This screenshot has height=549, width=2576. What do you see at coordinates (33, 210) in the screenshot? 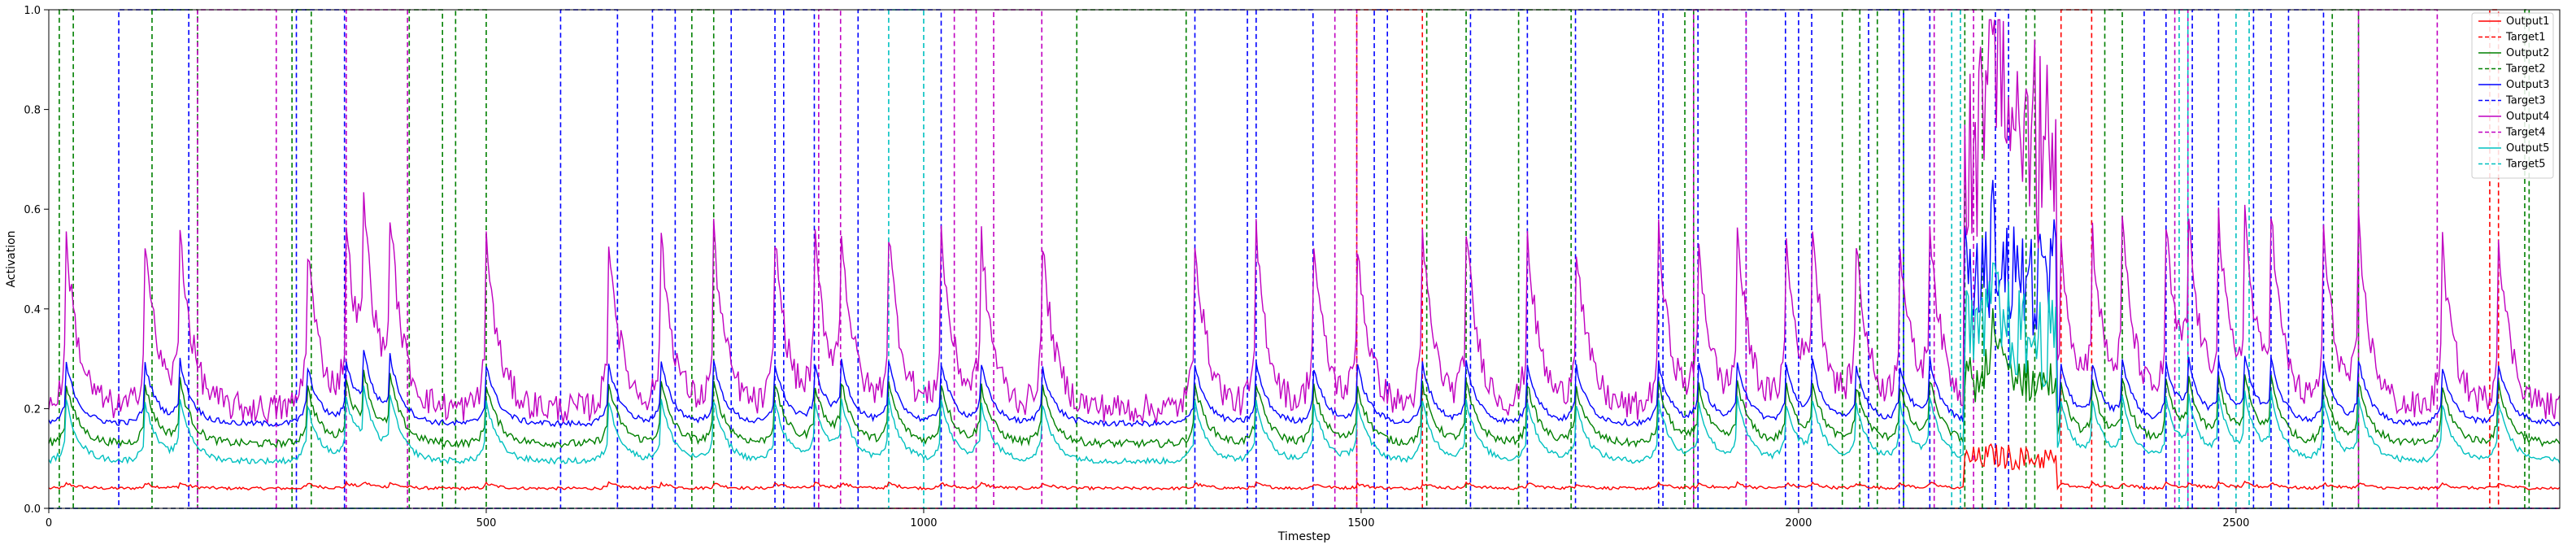
I see `y-tick-label: 0.6` at bounding box center [33, 210].